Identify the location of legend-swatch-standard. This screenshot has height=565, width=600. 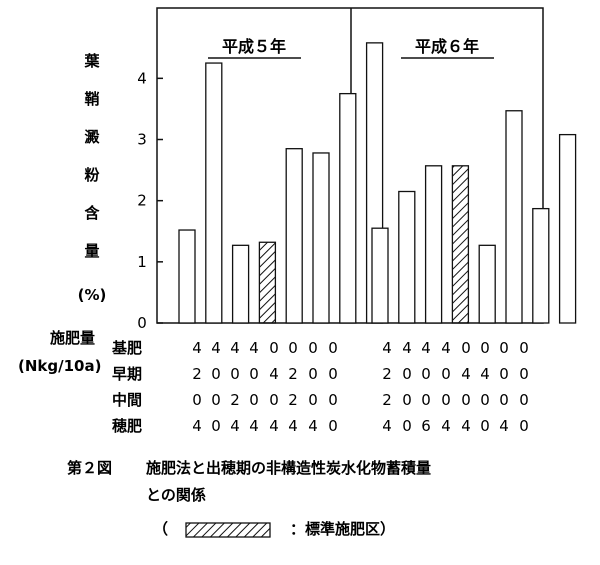
(228, 530).